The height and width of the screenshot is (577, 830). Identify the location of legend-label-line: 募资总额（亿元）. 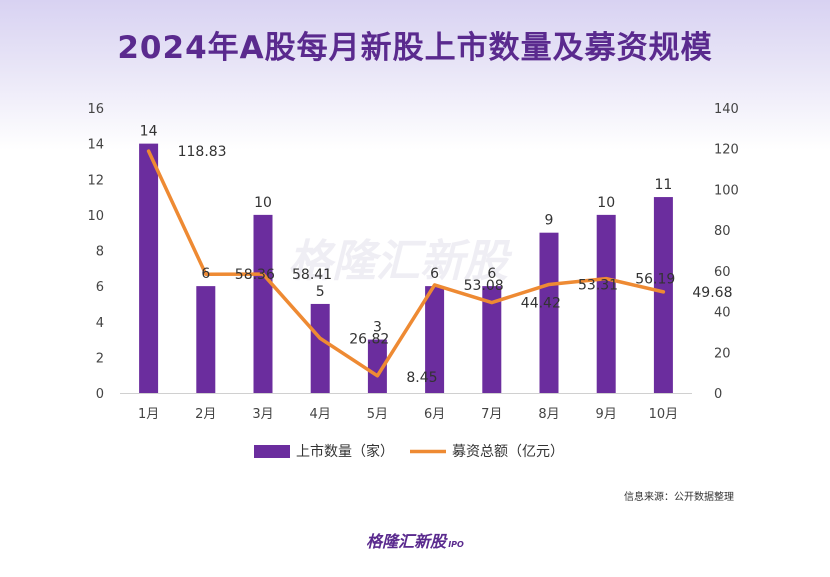
(508, 452).